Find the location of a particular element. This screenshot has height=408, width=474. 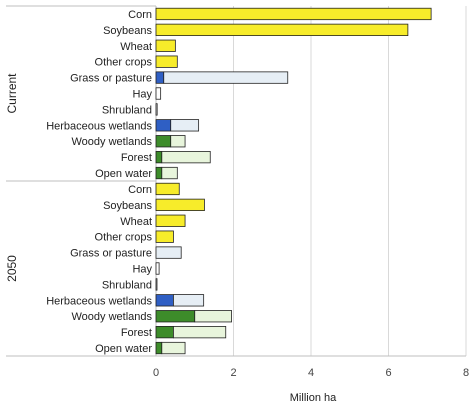

x-tick-labels: 0 2 4 6 8 is located at coordinates (311, 373).